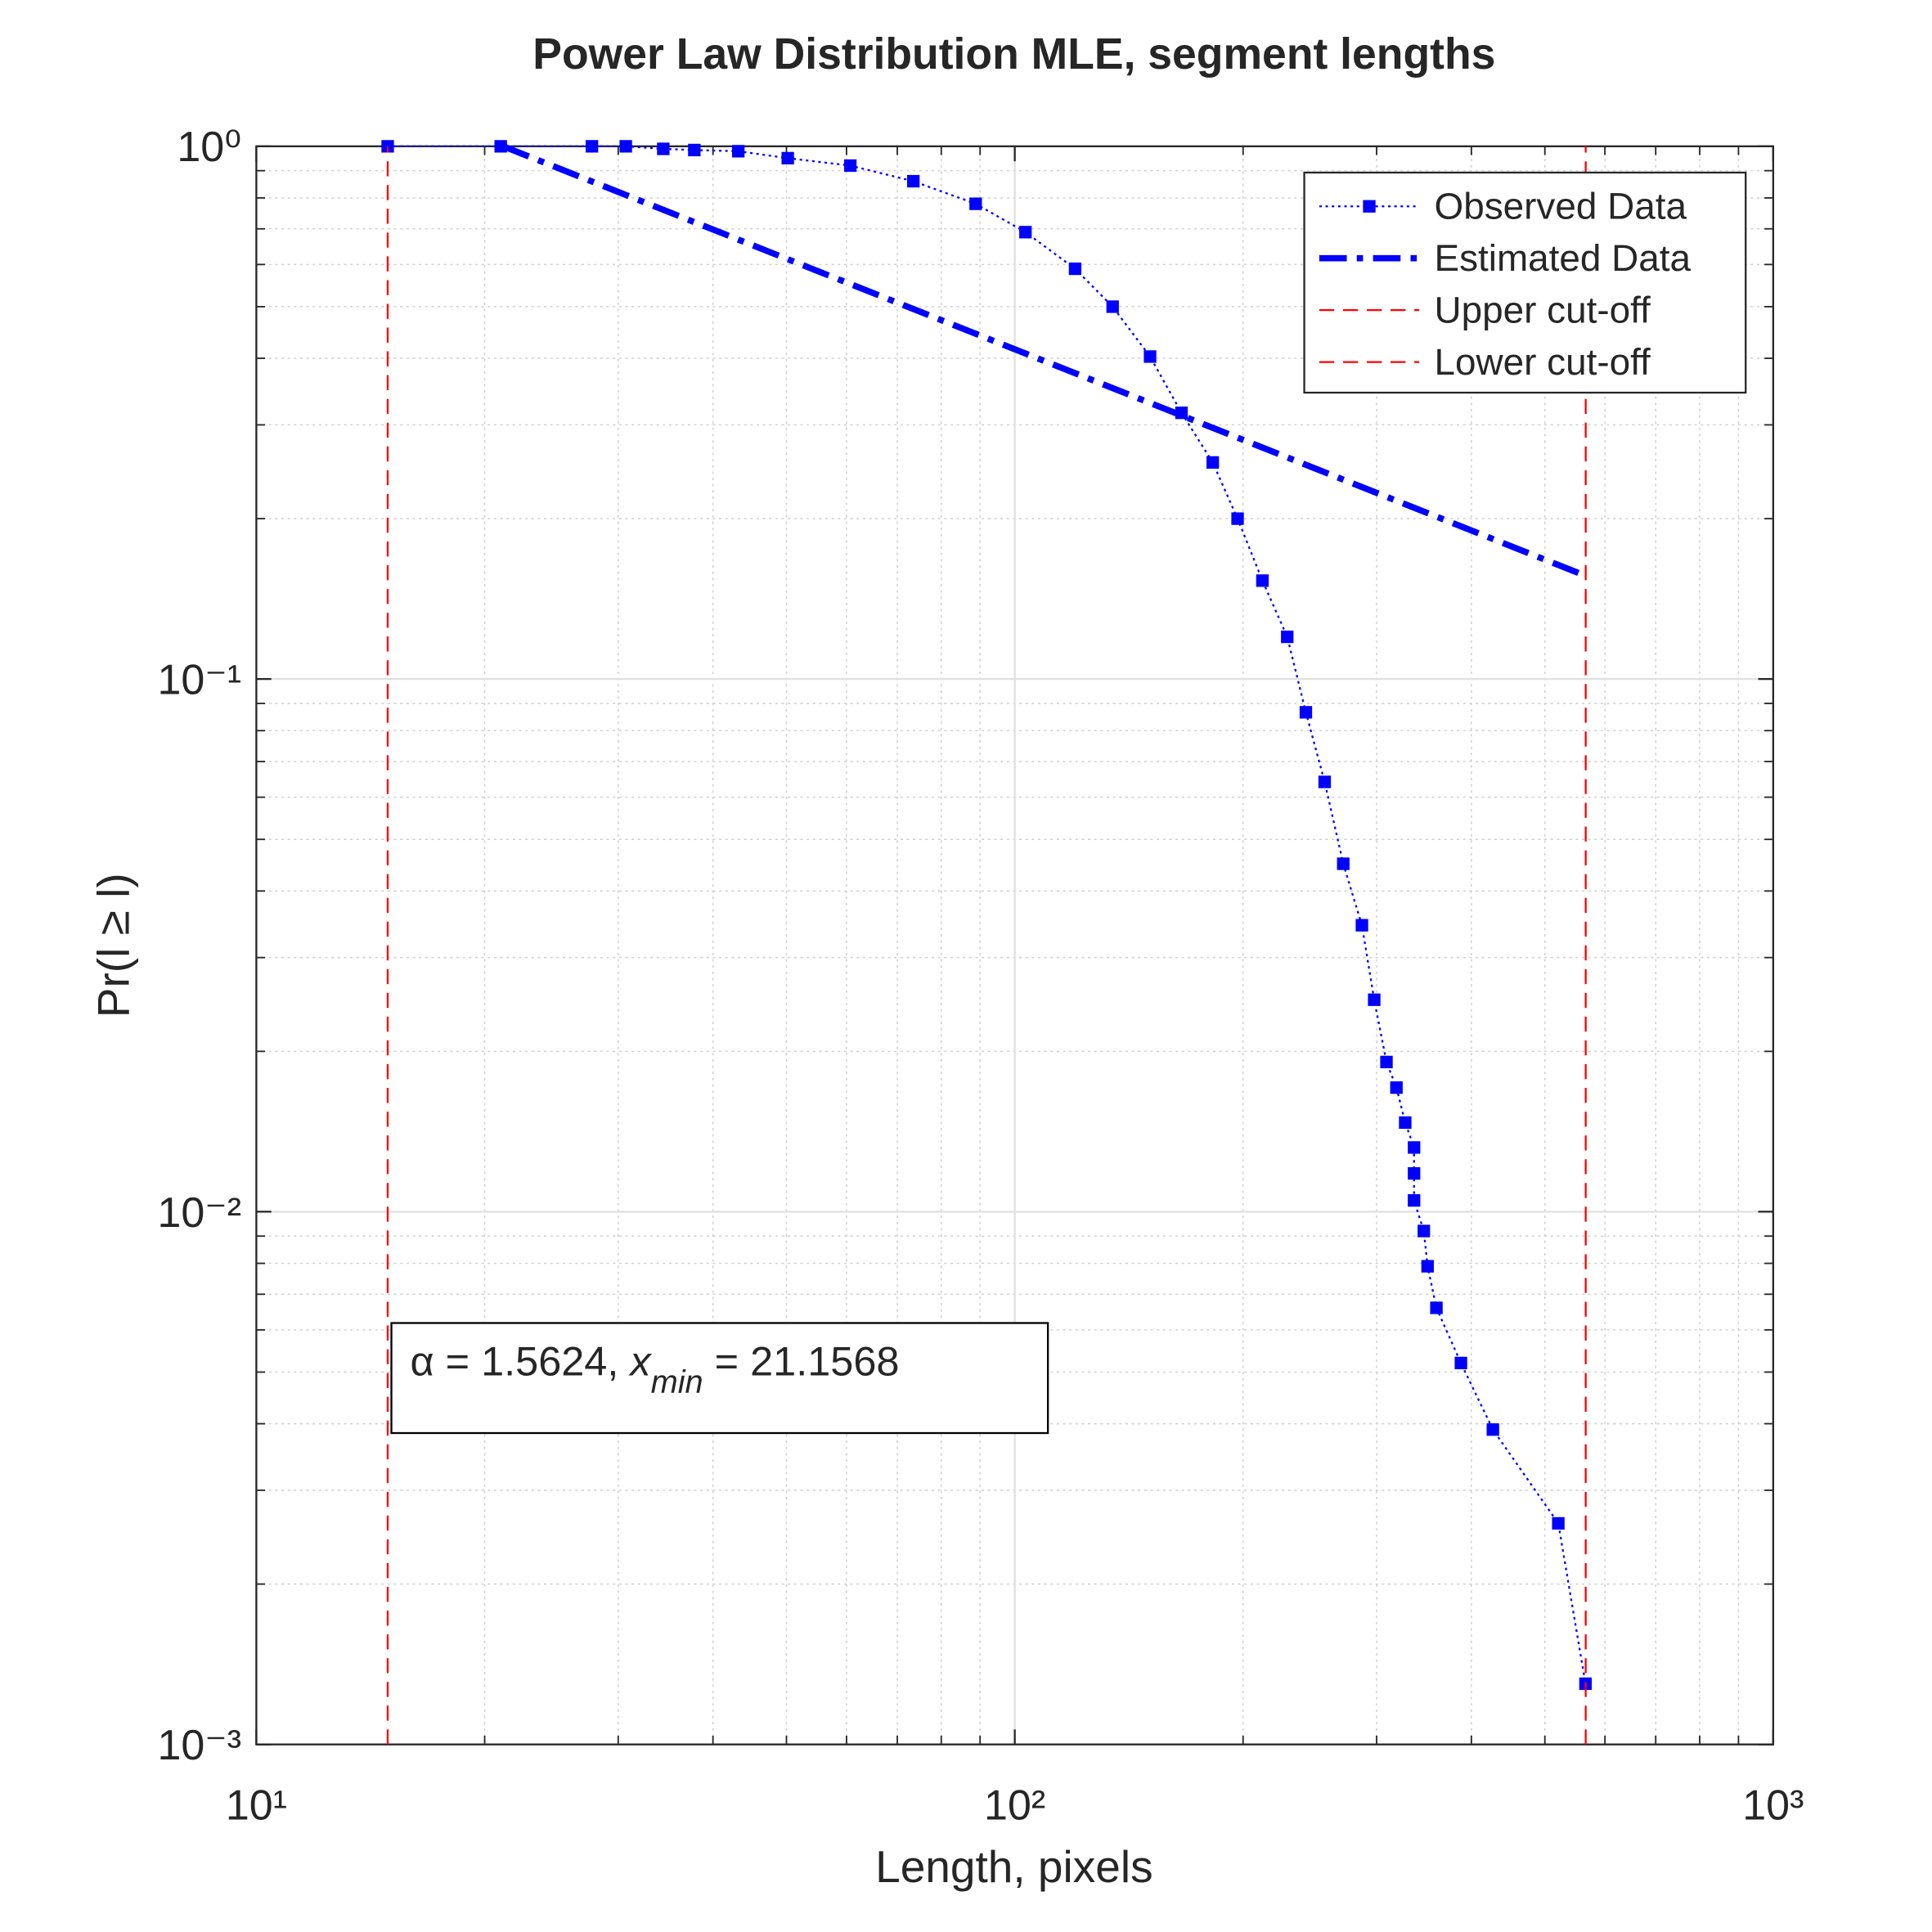 This screenshot has width=1932, height=1932. What do you see at coordinates (802, 1362) in the screenshot?
I see `annotation-part: = 21.1568` at bounding box center [802, 1362].